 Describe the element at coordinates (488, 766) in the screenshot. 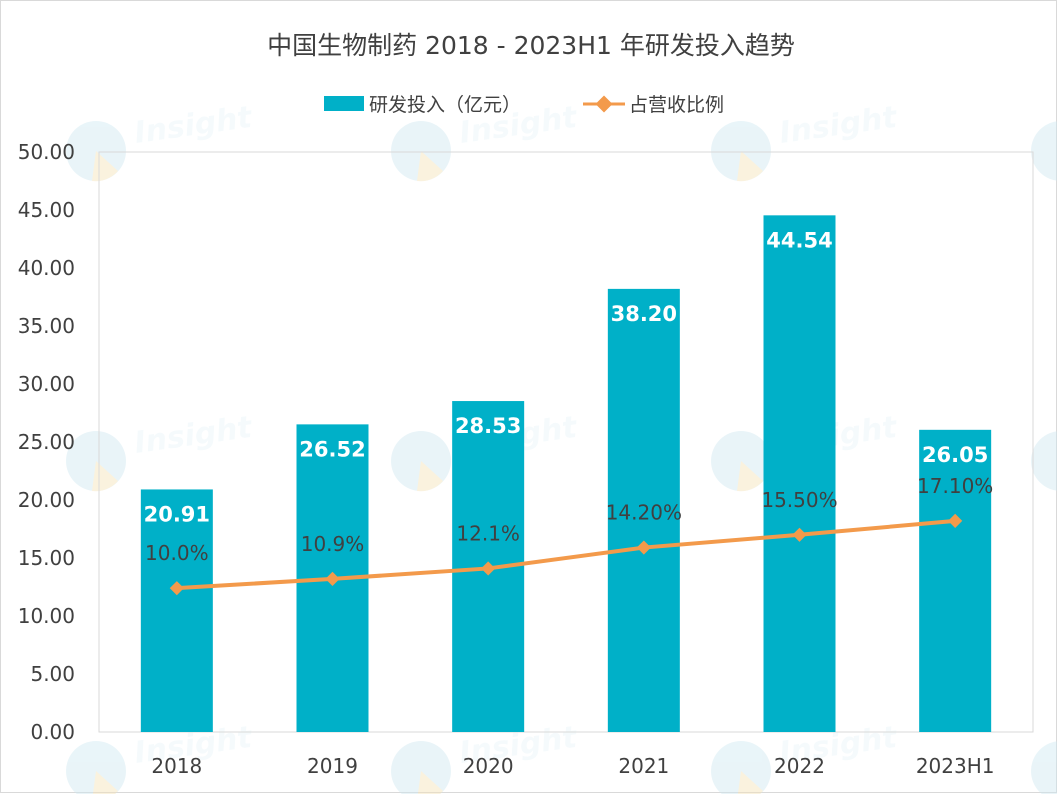

I see `x-tick-label: 2020` at that location.